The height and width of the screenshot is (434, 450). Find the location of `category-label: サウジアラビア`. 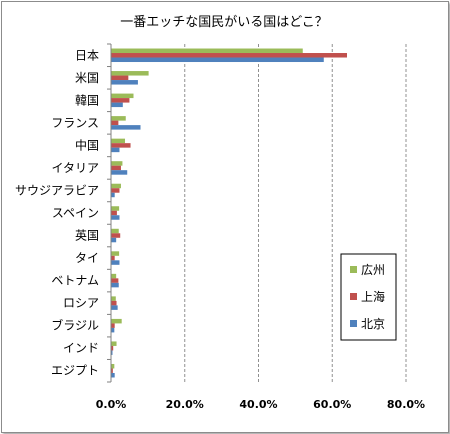

category-label: サウジアラビア is located at coordinates (57, 190).